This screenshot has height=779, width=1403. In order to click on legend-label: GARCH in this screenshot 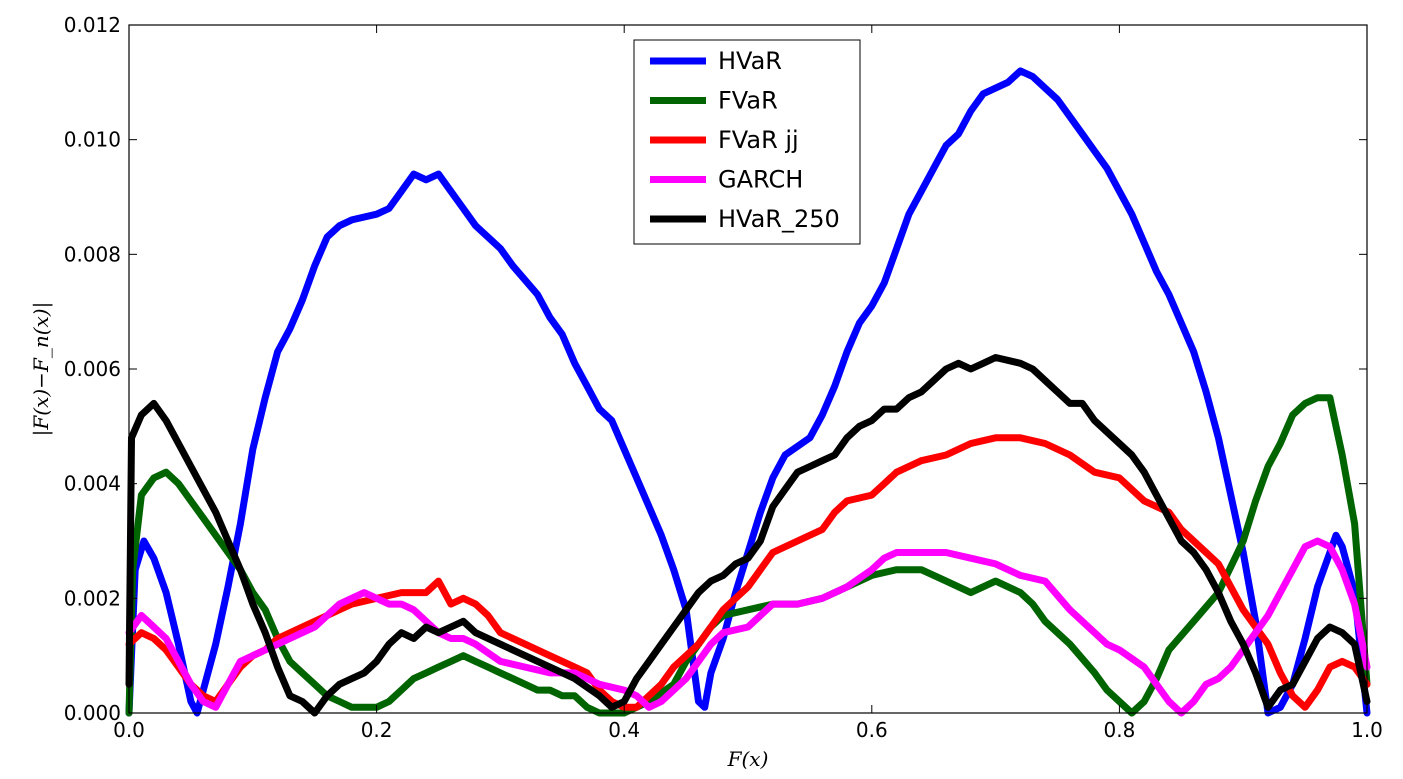, I will do `click(760, 180)`.